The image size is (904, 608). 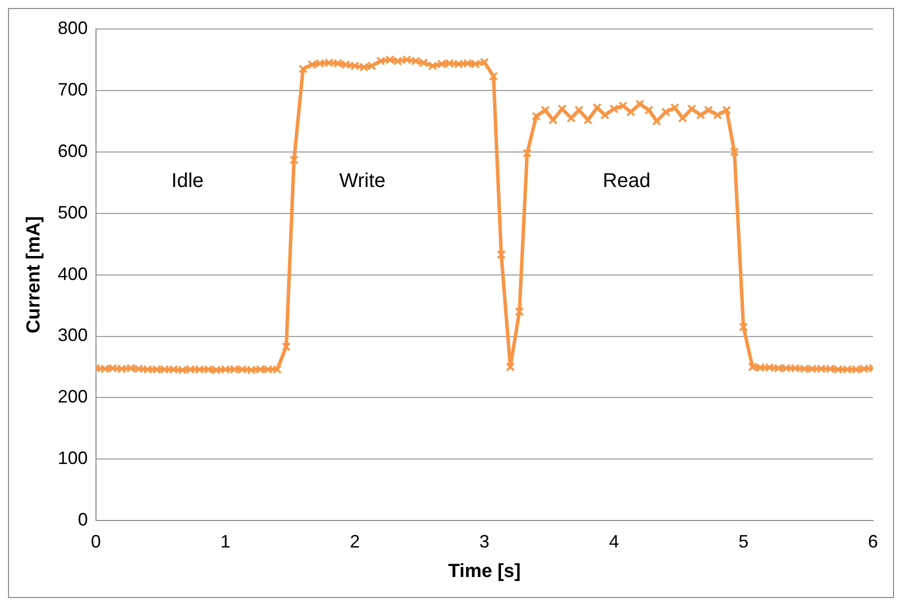 What do you see at coordinates (73, 274) in the screenshot?
I see `y-tick-label: 400` at bounding box center [73, 274].